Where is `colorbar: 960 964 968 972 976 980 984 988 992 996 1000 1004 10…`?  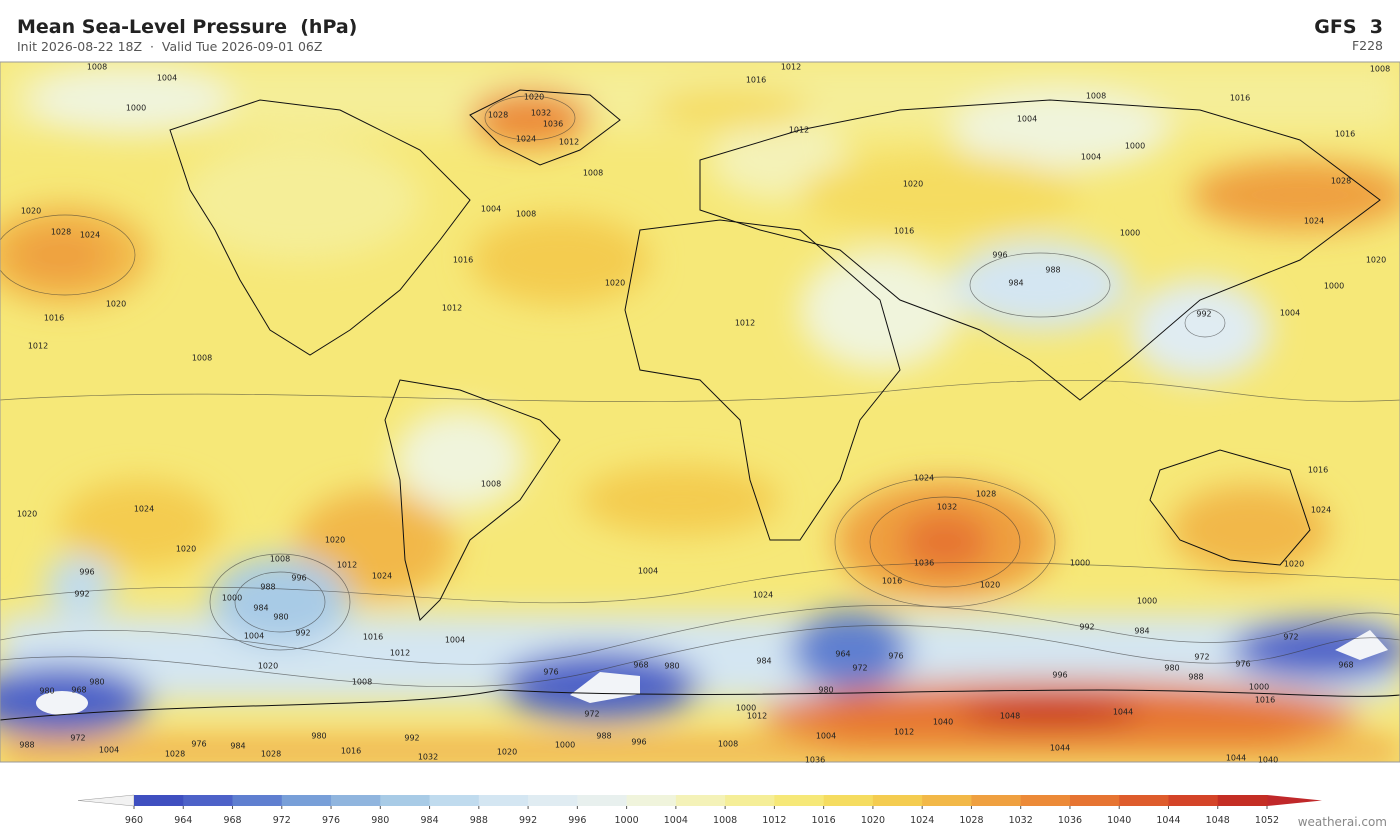
colorbar: 960 964 968 972 976 980 984 988 992 996 1000 1004 10… is located at coordinates (699, 810).